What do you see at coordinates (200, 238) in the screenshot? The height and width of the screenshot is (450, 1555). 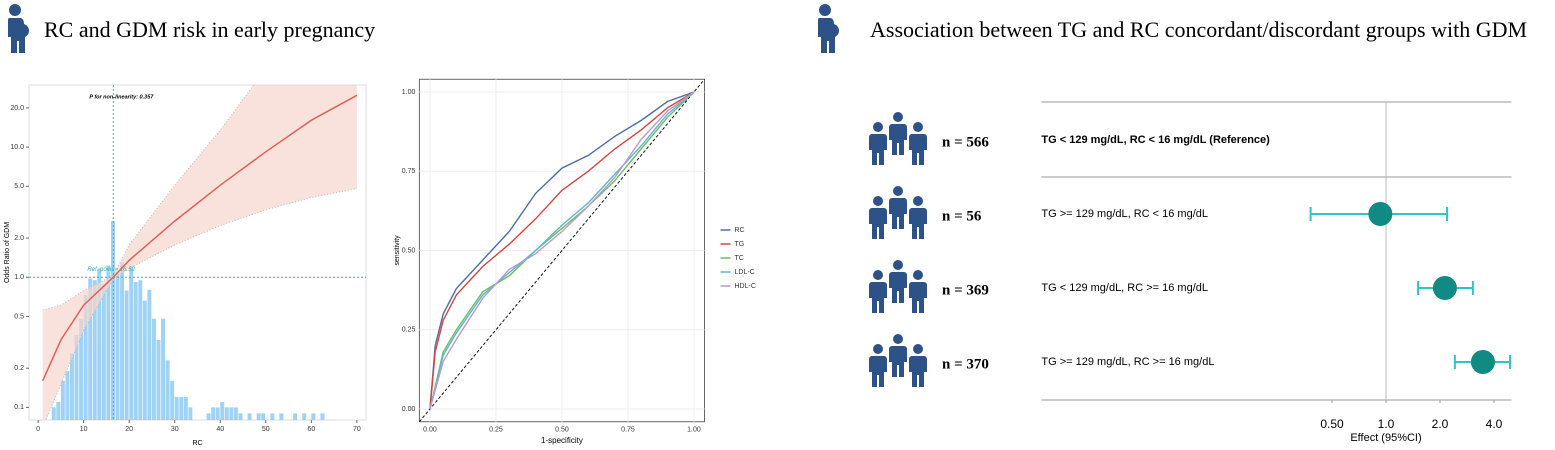 I see `or-curve` at bounding box center [200, 238].